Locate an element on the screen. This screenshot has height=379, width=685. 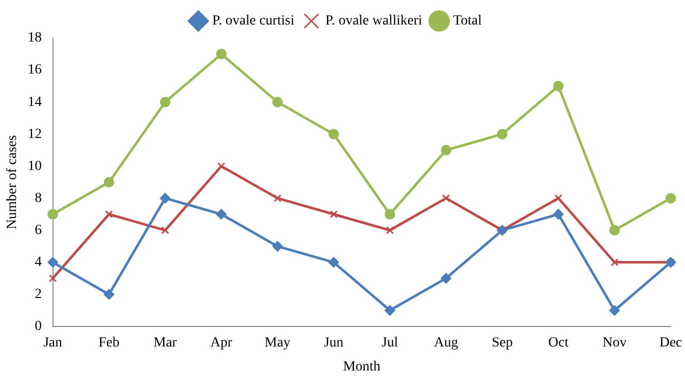
y-axis-title: Number of cases is located at coordinates (12, 182).